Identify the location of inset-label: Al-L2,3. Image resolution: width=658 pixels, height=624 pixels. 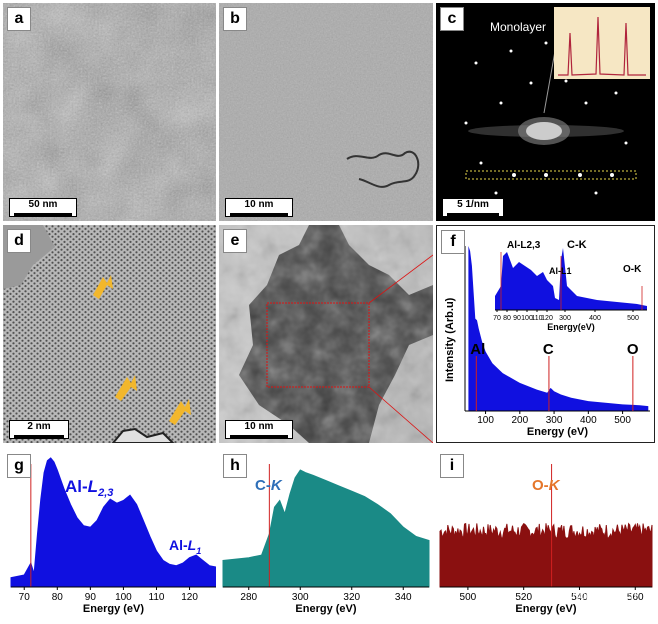
(524, 245).